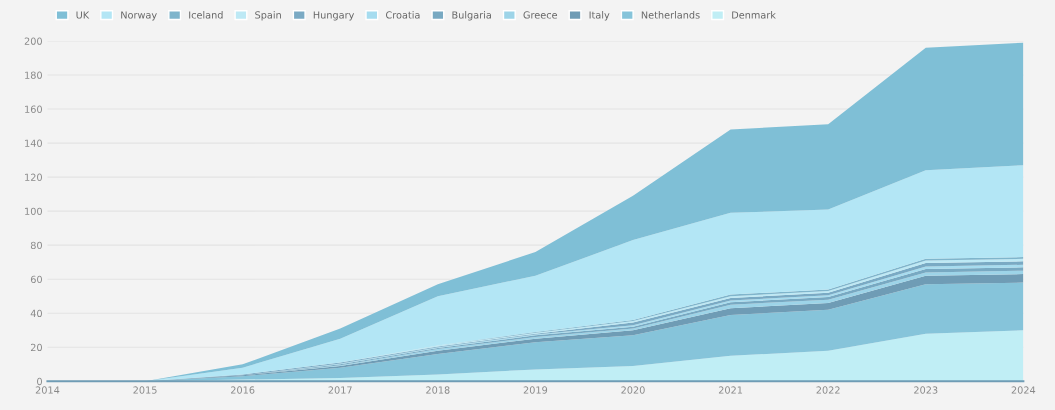 Image resolution: width=1055 pixels, height=410 pixels. I want to click on legend-label: Croatia, so click(403, 15).